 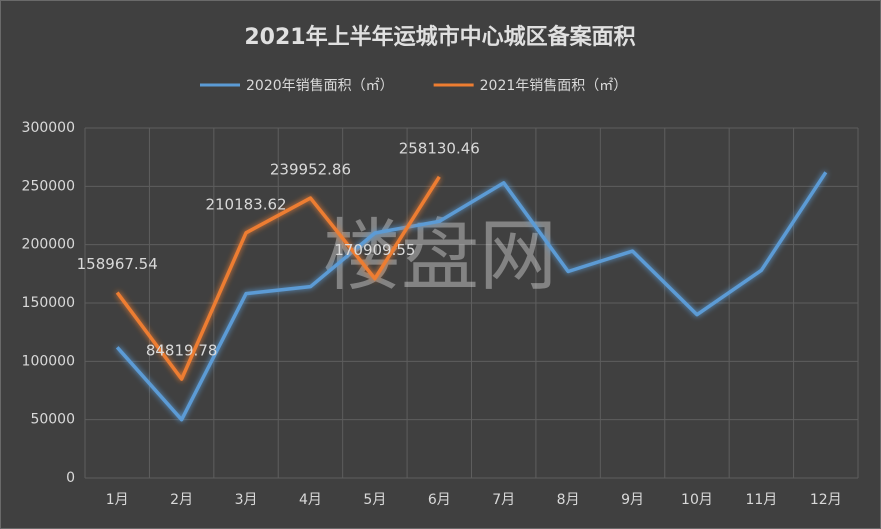 I want to click on x-tick-label: 5月, so click(x=374, y=500).